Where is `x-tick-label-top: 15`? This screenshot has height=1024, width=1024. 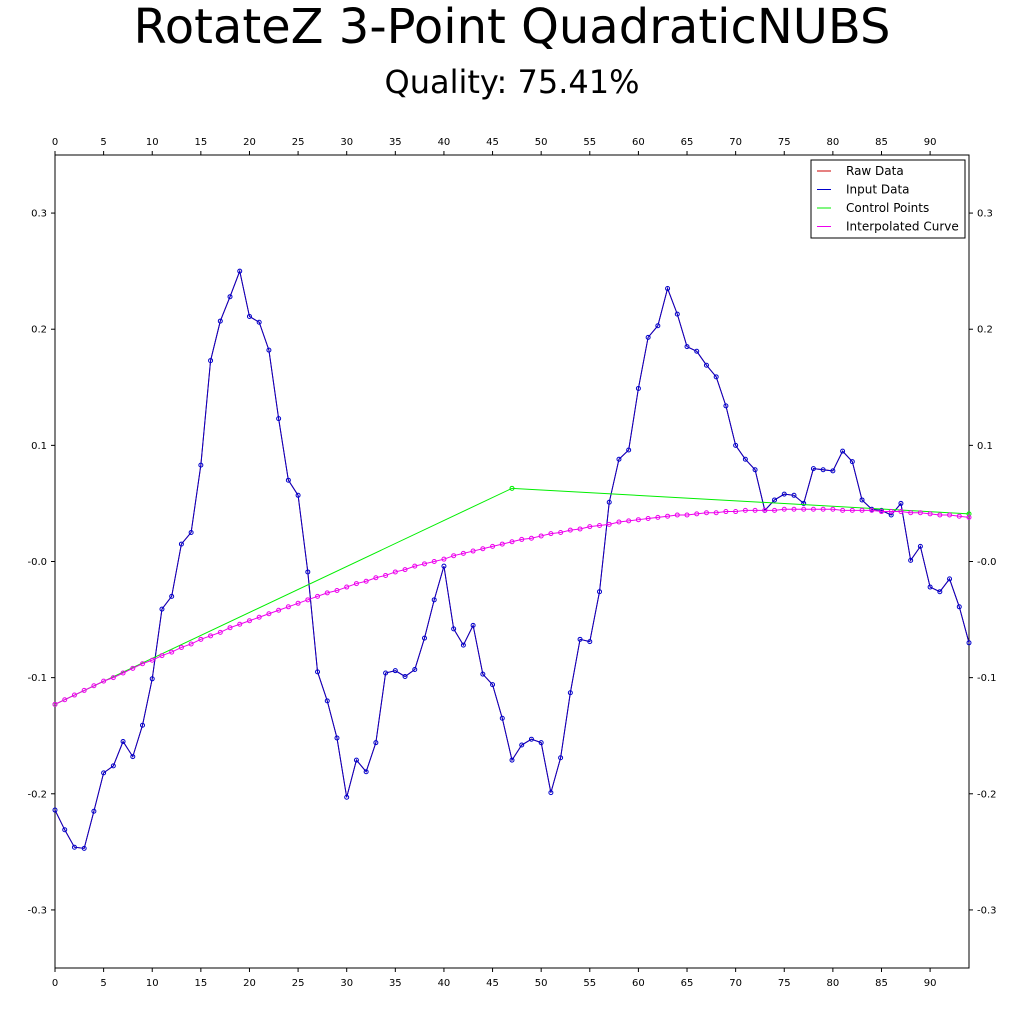
x-tick-label-top: 15 is located at coordinates (200, 142).